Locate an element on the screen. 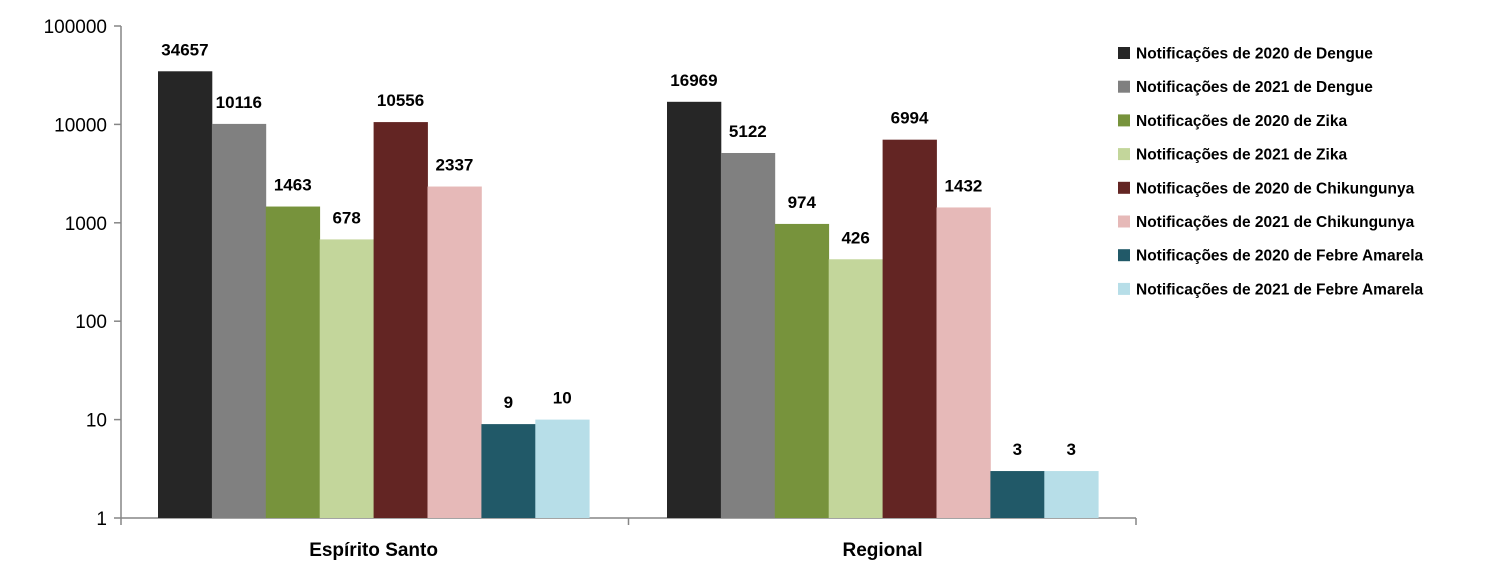  data-label: 6994 is located at coordinates (910, 118).